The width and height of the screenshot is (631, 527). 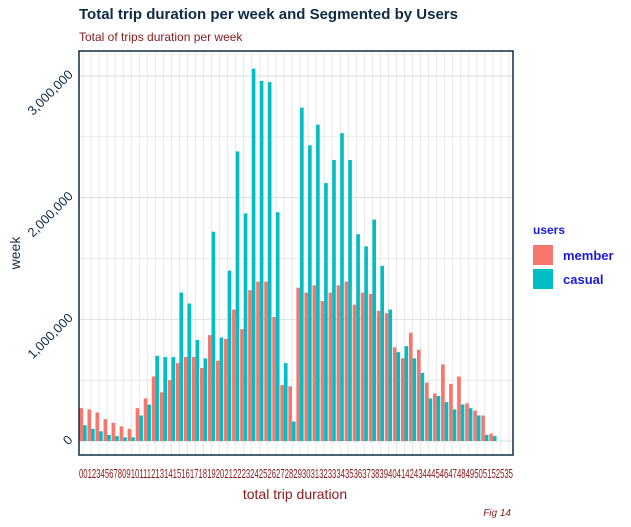 What do you see at coordinates (50, 214) in the screenshot?
I see `y-tick-label: 2,000,000` at bounding box center [50, 214].